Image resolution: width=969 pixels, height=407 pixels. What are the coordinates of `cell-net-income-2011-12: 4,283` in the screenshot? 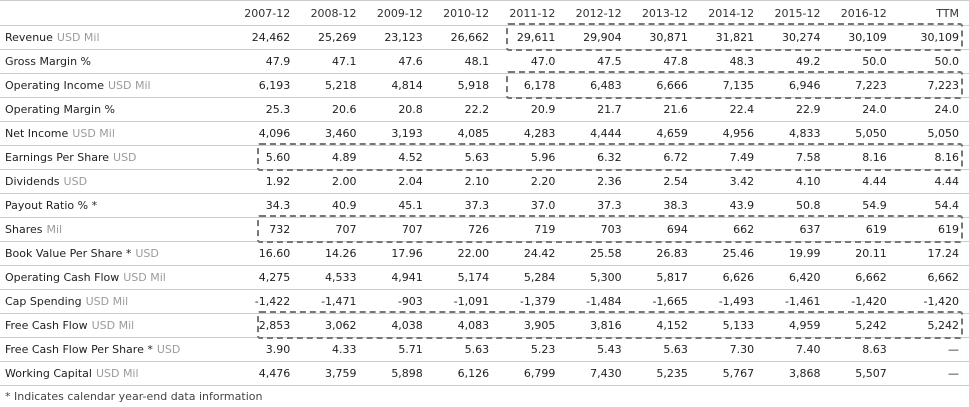 It's located at (539, 133).